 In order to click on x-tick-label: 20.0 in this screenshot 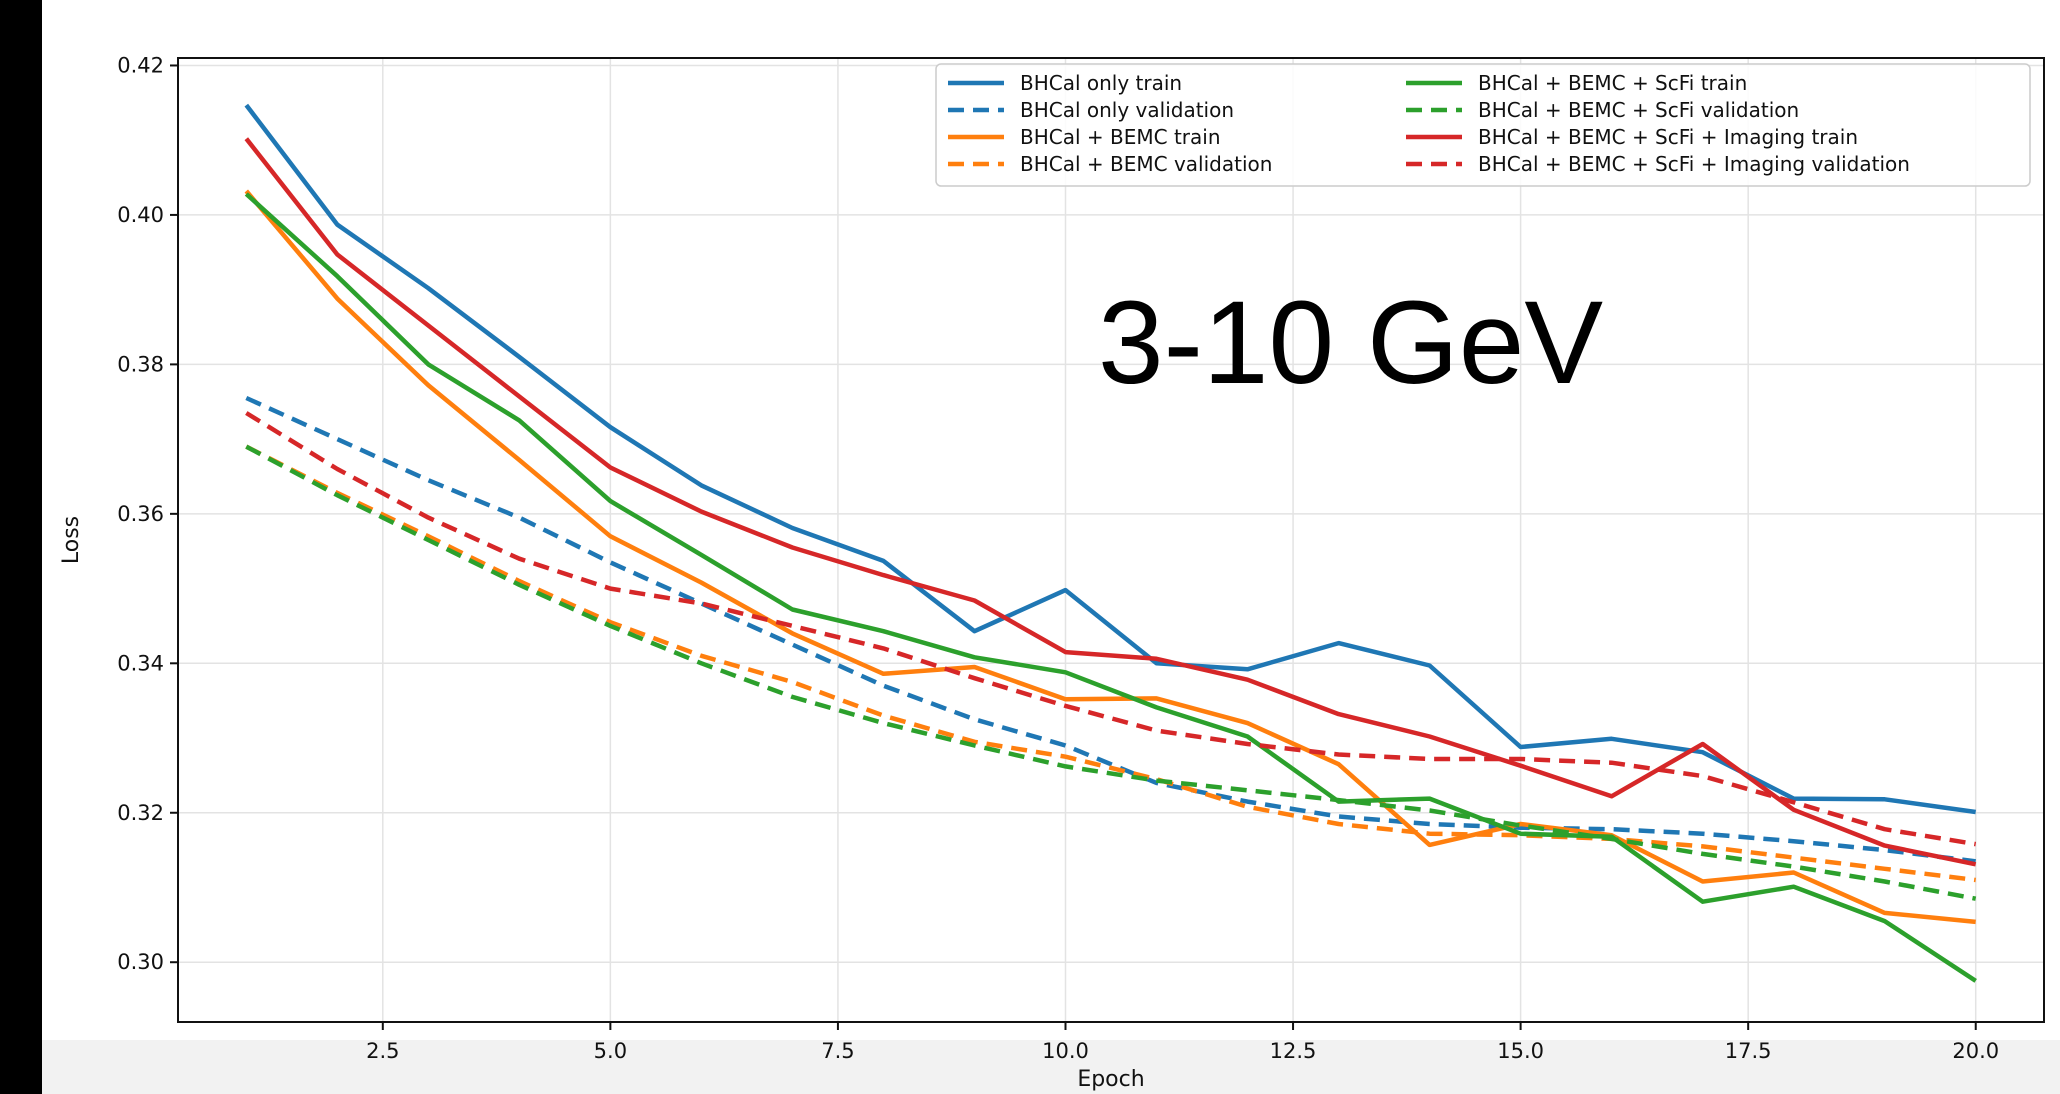, I will do `click(1975, 1051)`.